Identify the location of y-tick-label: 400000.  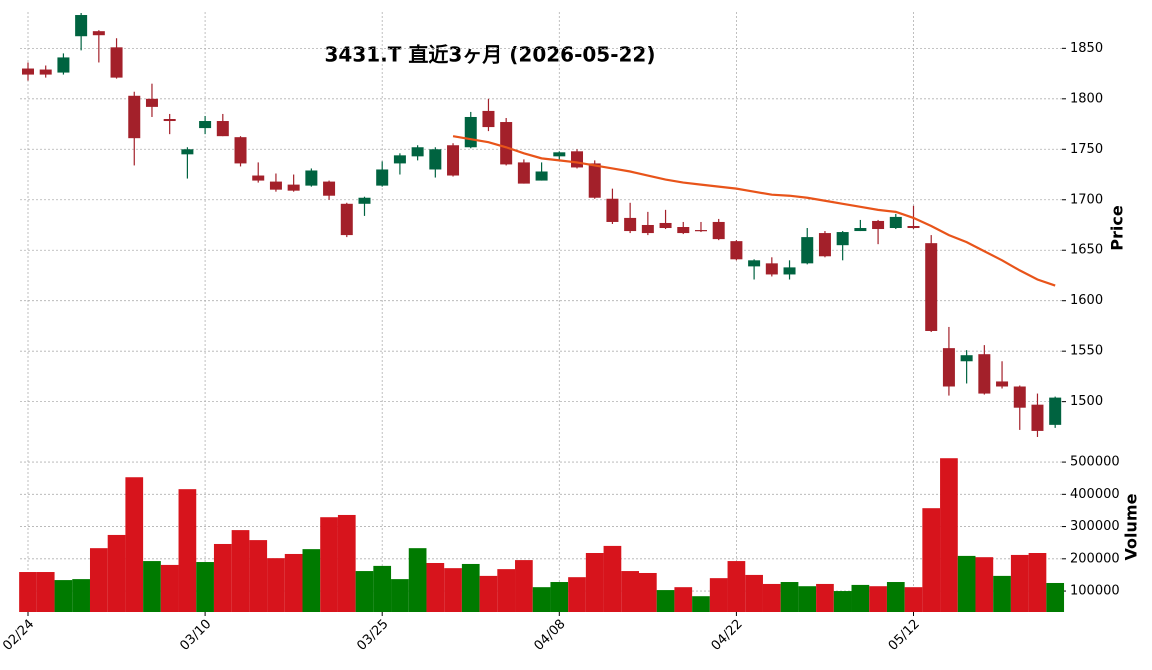
(1095, 494).